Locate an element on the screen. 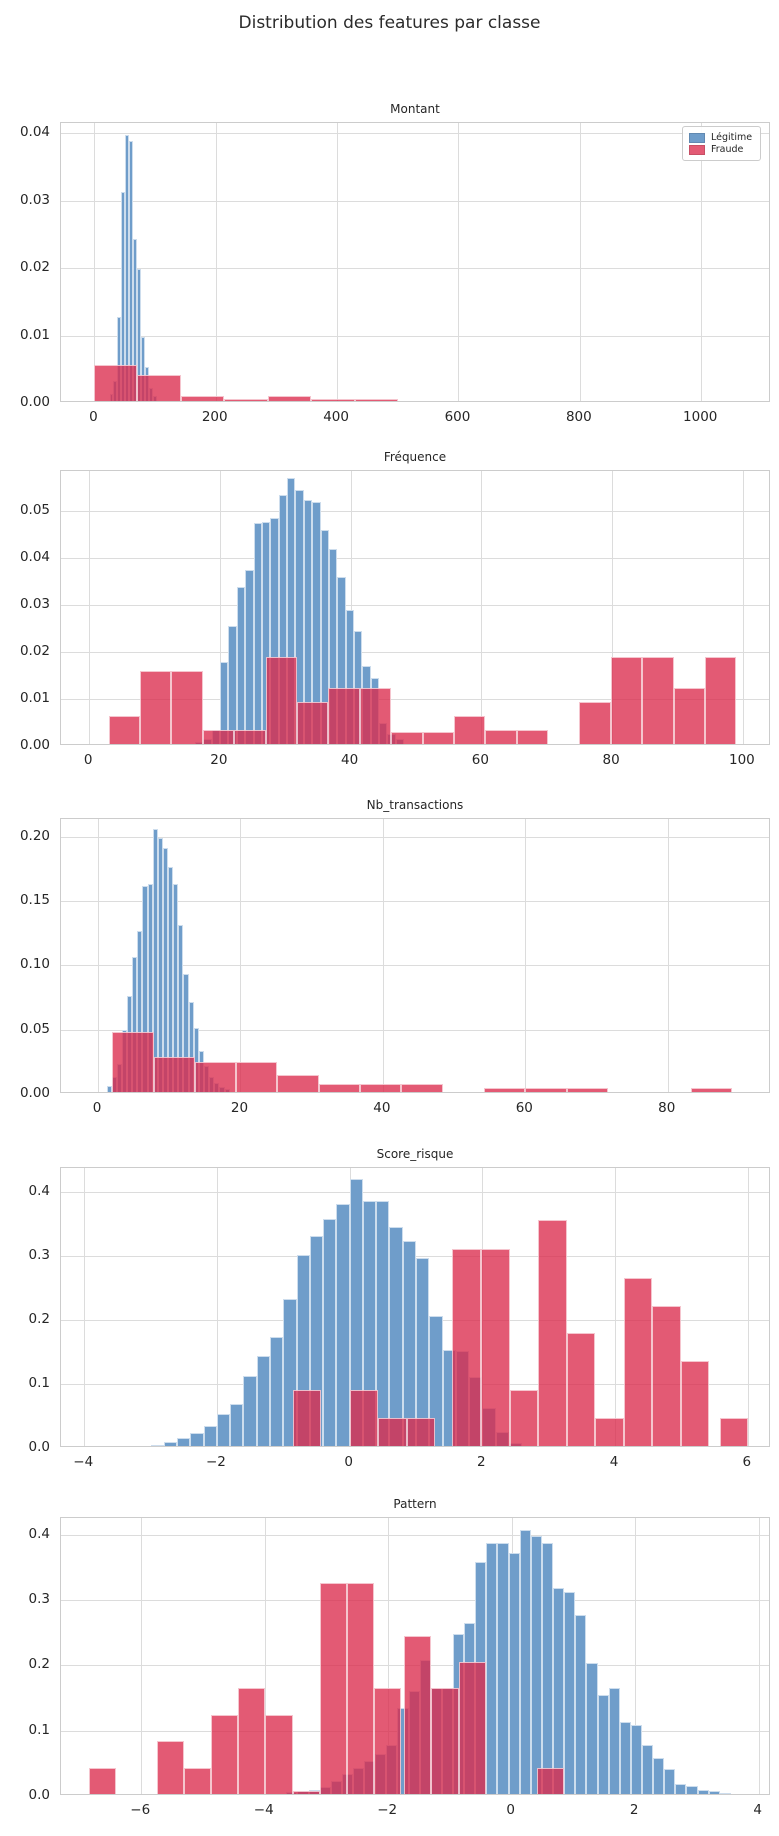 The image size is (779, 1836). legend-item: Légitime is located at coordinates (720, 137).